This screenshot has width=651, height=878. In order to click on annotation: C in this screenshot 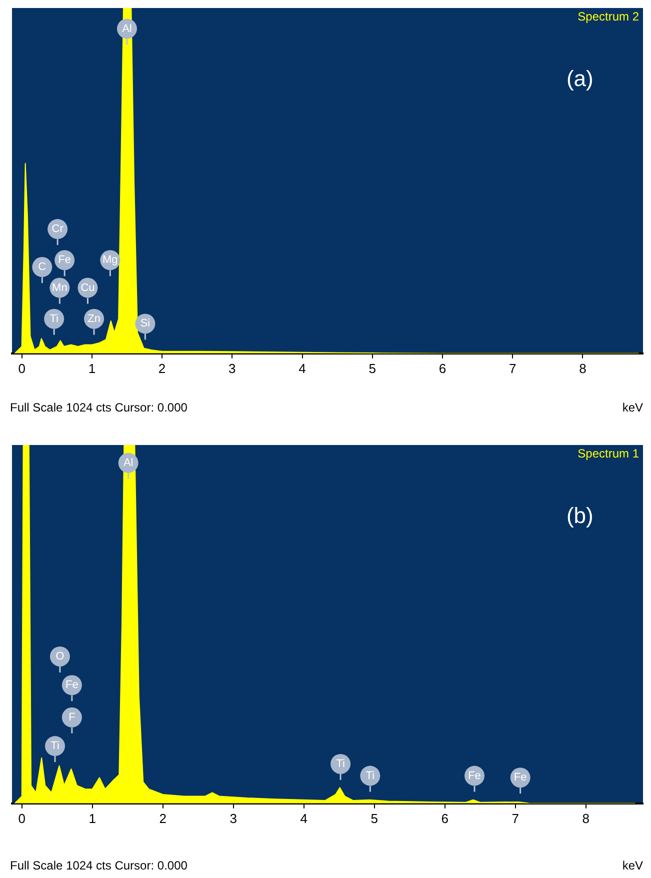, I will do `click(42, 267)`.